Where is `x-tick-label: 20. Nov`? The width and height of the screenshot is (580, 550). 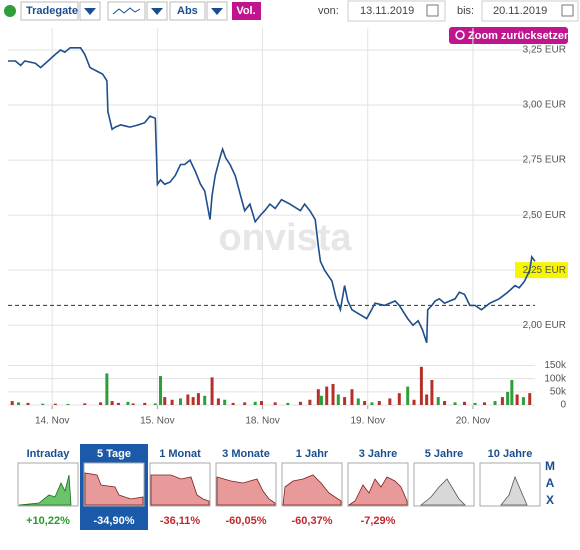
x-tick-label: 20. Nov is located at coordinates (473, 421).